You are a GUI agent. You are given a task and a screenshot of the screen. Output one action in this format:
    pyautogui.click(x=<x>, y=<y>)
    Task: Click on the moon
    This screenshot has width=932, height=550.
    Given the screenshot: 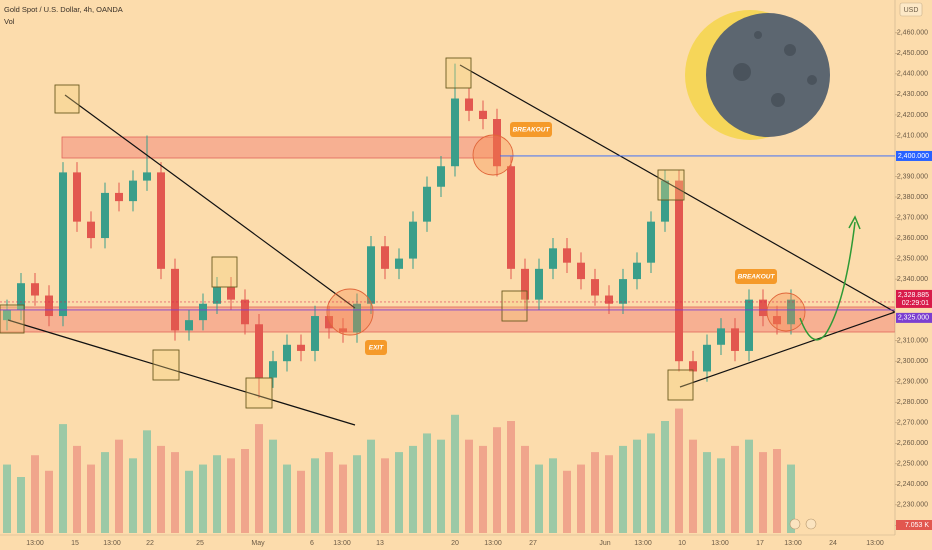 What is the action you would take?
    pyautogui.click(x=757, y=75)
    